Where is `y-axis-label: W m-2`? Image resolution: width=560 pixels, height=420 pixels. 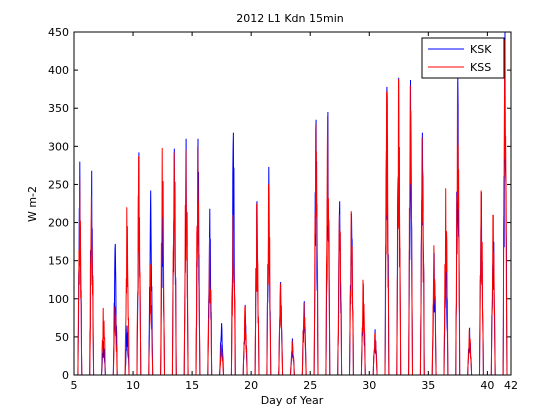 y-axis-label: W m-2 is located at coordinates (32, 204).